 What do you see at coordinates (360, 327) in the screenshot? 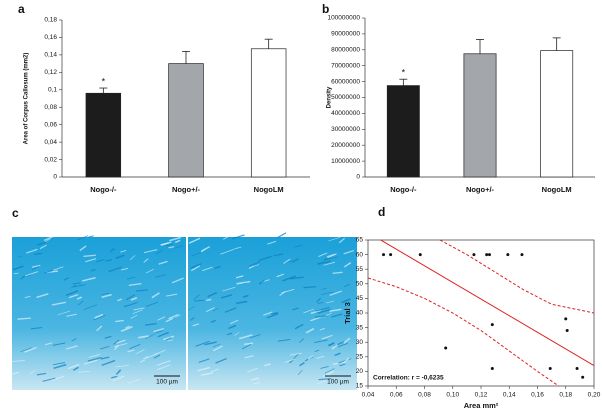
I see `y-tick-label: 35` at bounding box center [360, 327].